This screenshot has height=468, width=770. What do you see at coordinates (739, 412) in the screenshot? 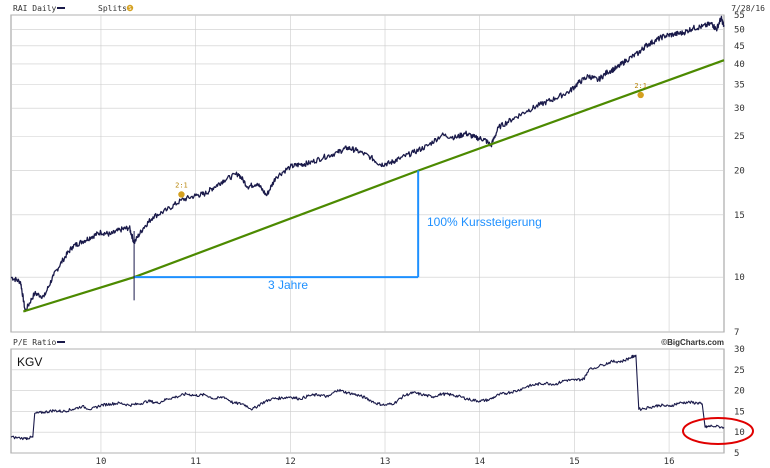
I see `pe-y-tick-label: 15` at bounding box center [739, 412].